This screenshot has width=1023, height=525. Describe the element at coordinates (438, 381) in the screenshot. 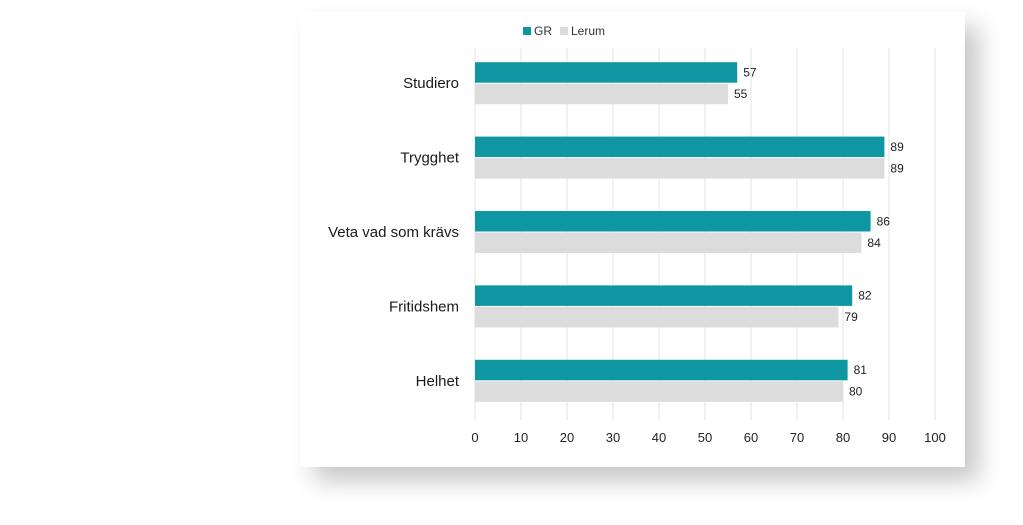

I see `category-label: Helhet` at that location.